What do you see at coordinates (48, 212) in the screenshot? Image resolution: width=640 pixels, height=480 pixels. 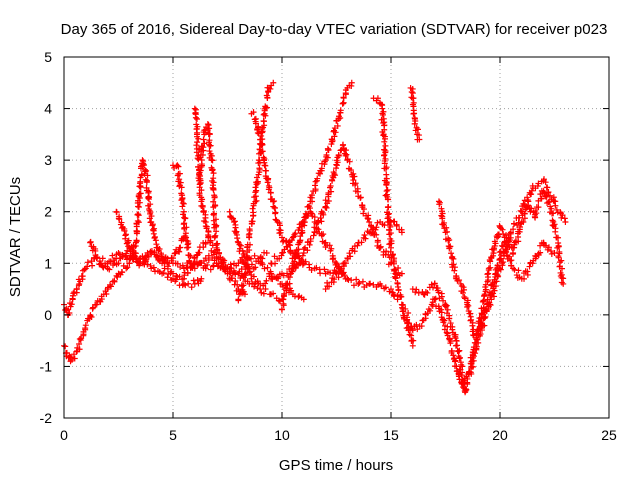 I see `y-tick-label: 2` at bounding box center [48, 212].